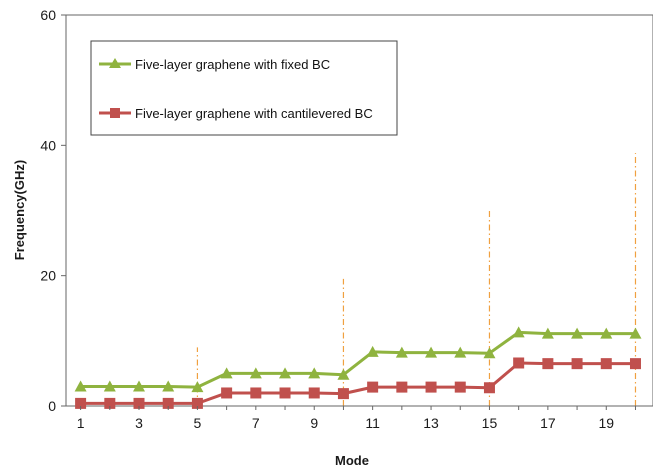  Describe the element at coordinates (115, 63) in the screenshot. I see `legend-swatch-fixed-marker` at that location.